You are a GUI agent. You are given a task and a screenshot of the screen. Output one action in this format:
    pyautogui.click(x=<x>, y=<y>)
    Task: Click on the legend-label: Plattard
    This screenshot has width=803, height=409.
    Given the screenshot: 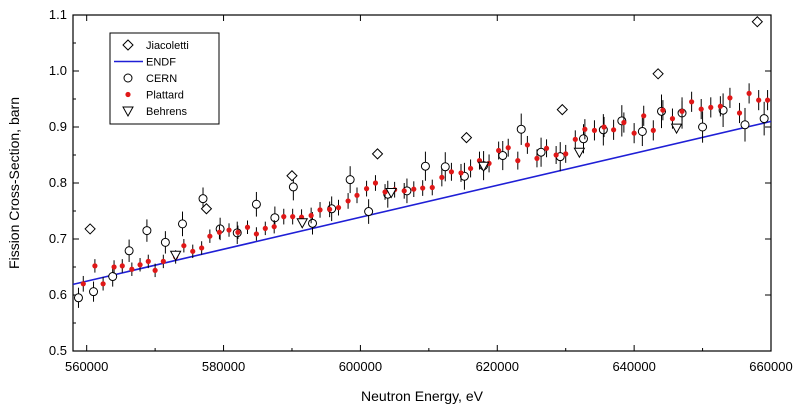 What is the action you would take?
    pyautogui.click(x=165, y=96)
    